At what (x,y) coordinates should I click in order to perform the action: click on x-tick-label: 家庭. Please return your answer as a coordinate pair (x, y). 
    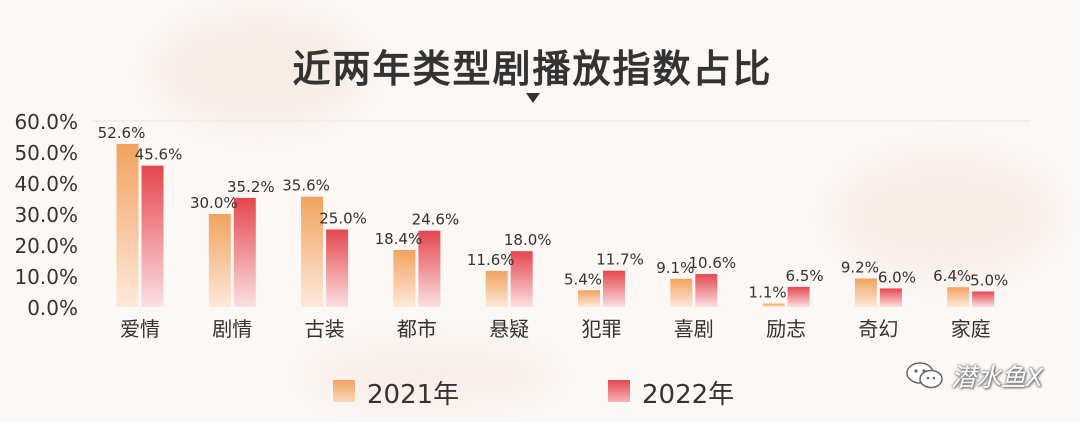
    Looking at the image, I should click on (971, 329).